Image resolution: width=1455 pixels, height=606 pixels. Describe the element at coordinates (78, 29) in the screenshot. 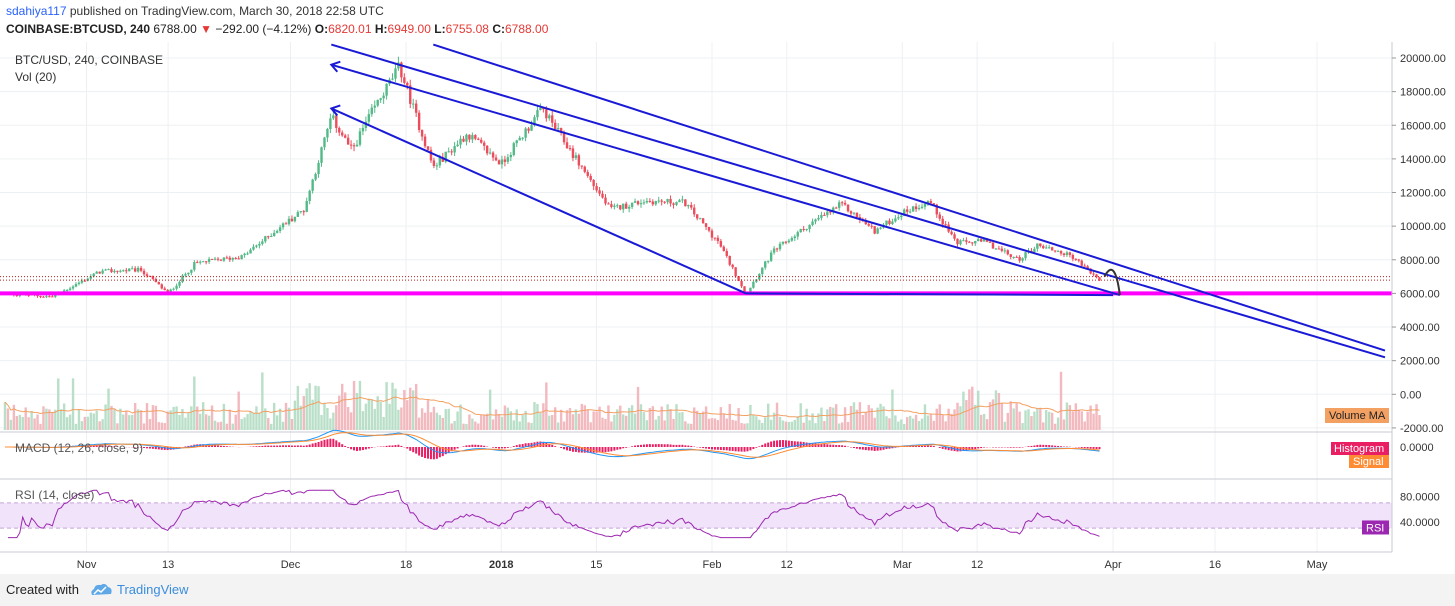

I see `symbol-label: COINBASE:BTCUSD, 240` at that location.